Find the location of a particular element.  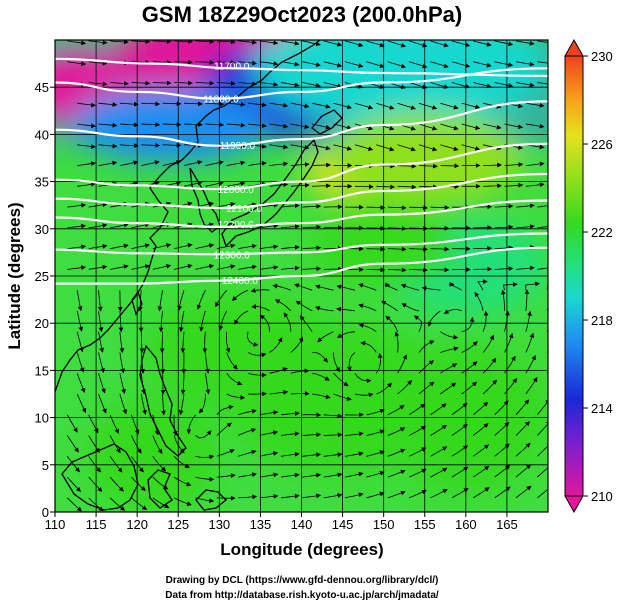

colorbar: 210 214 218 222 226 230 is located at coordinates (588, 276).